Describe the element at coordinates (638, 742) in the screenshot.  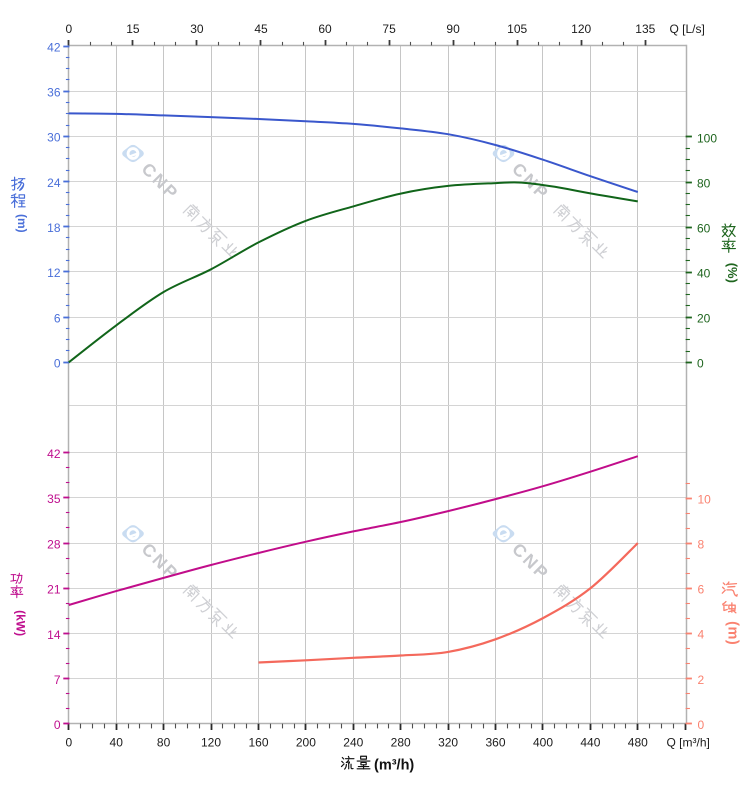
I see `svg-text: 480` at that location.